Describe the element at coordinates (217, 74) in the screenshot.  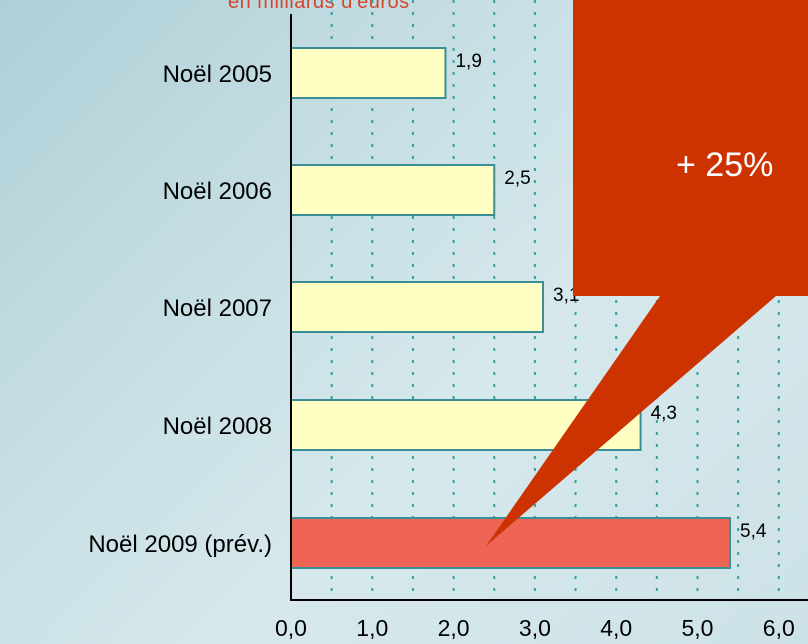
I see `category-label: Noël 2005` at that location.